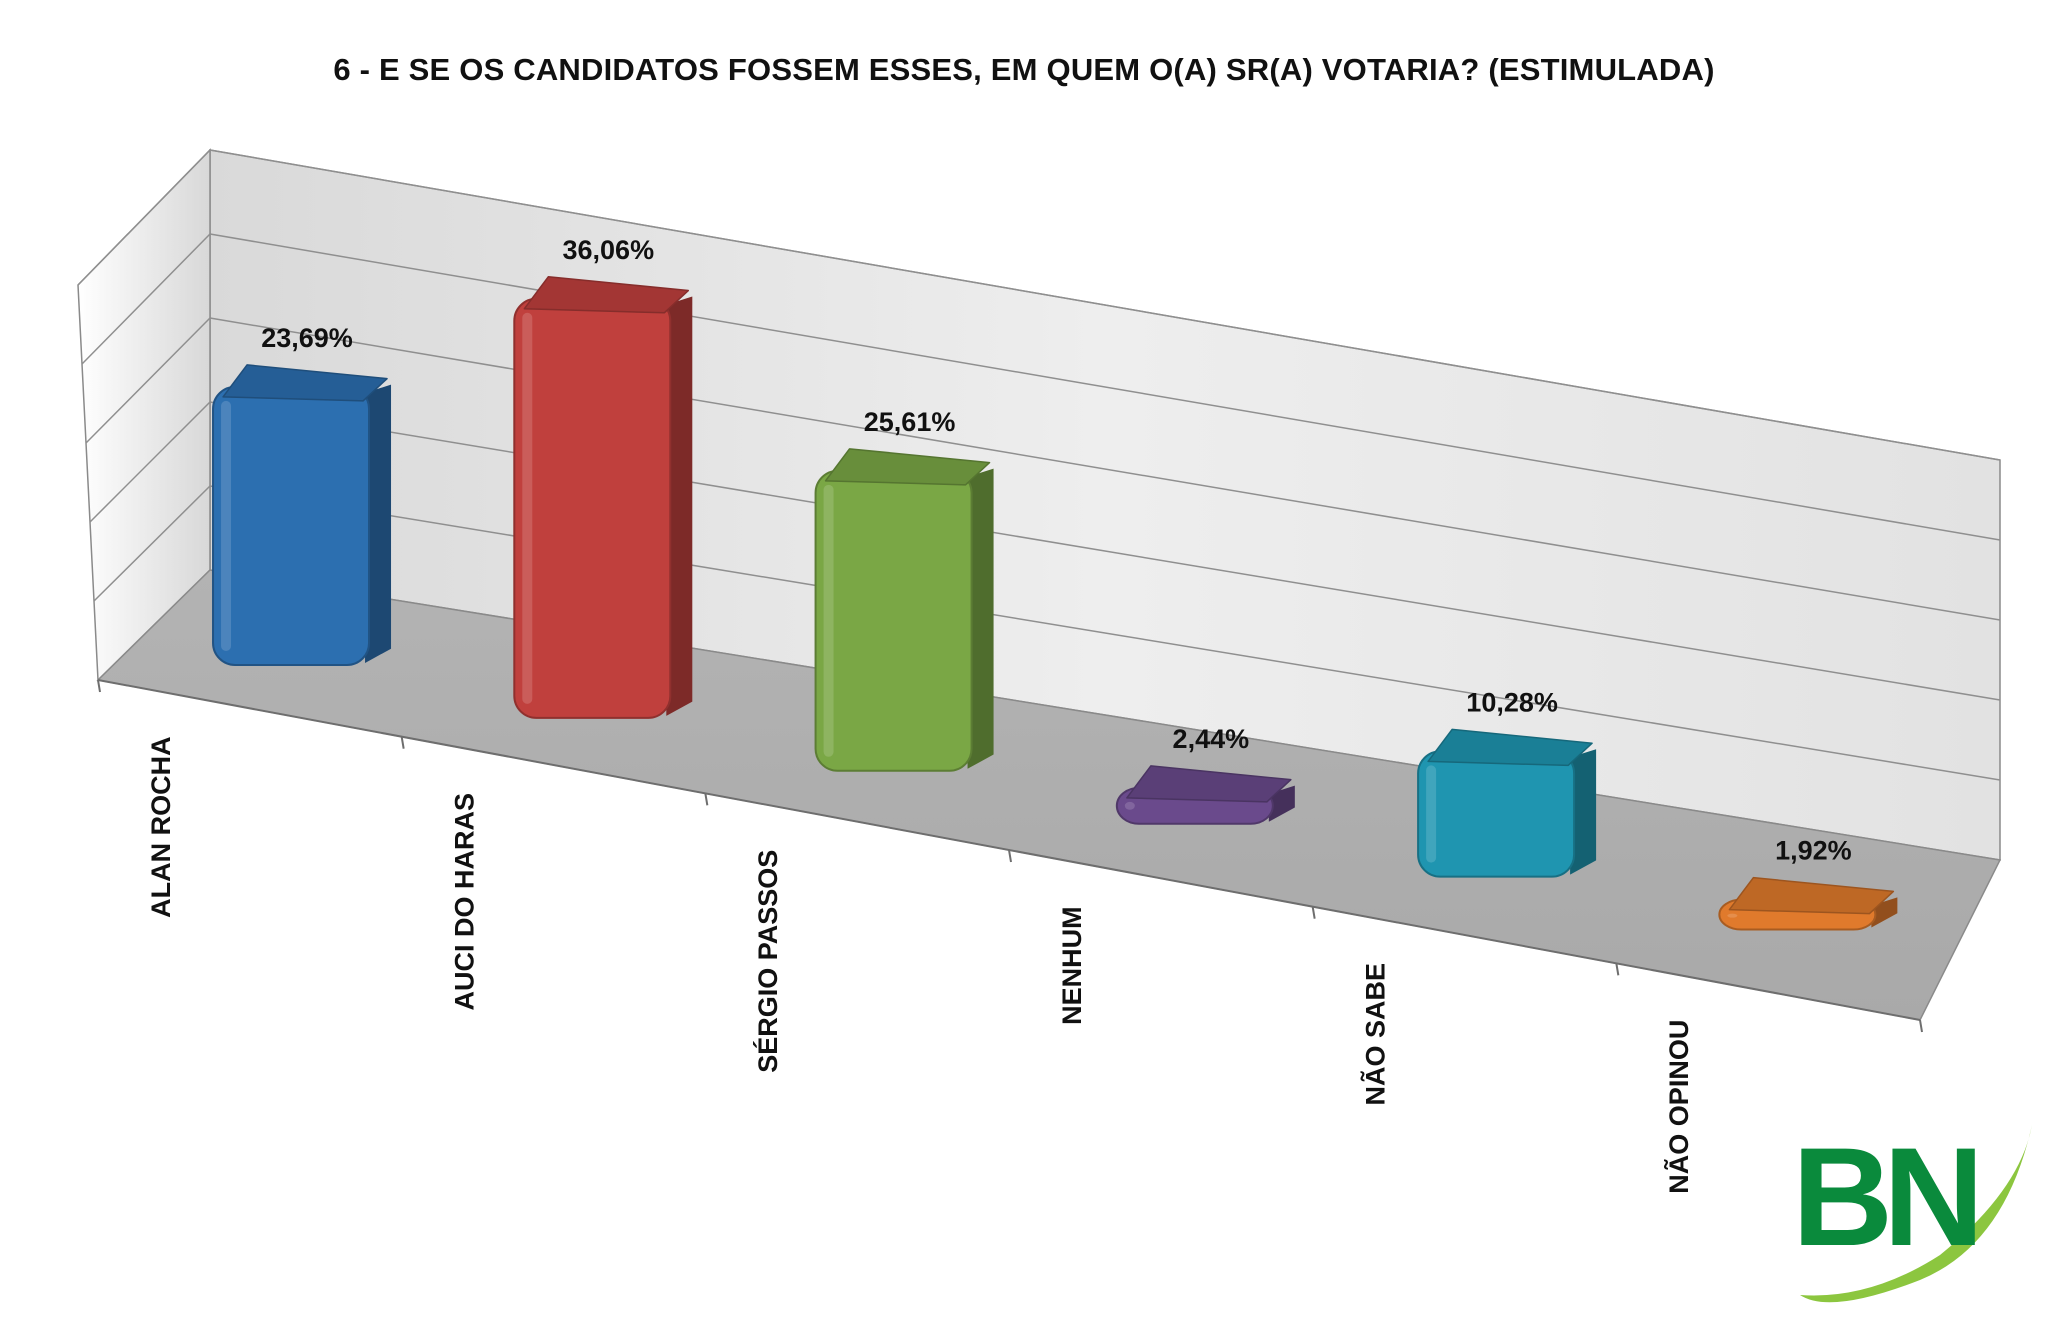  I want to click on category-label-1: ALAN ROCHA, so click(161, 827).